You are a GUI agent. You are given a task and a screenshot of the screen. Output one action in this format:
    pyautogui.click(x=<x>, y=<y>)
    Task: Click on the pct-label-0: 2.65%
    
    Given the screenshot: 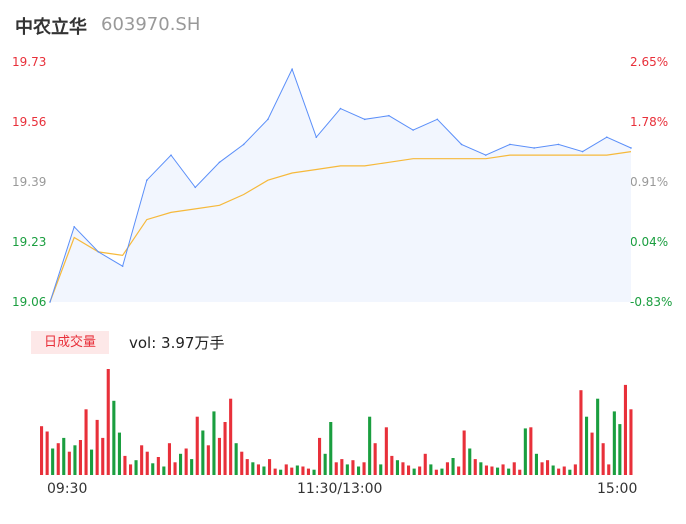 What is the action you would take?
    pyautogui.click(x=649, y=62)
    